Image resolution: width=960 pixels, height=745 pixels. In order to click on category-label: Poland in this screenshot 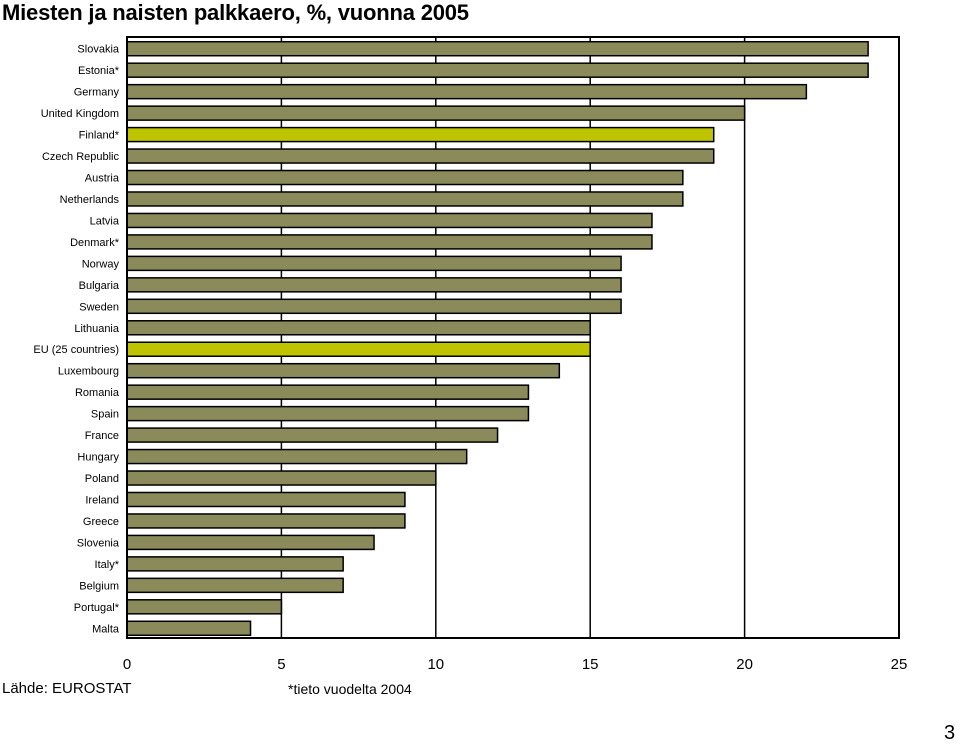, I will do `click(102, 479)`.